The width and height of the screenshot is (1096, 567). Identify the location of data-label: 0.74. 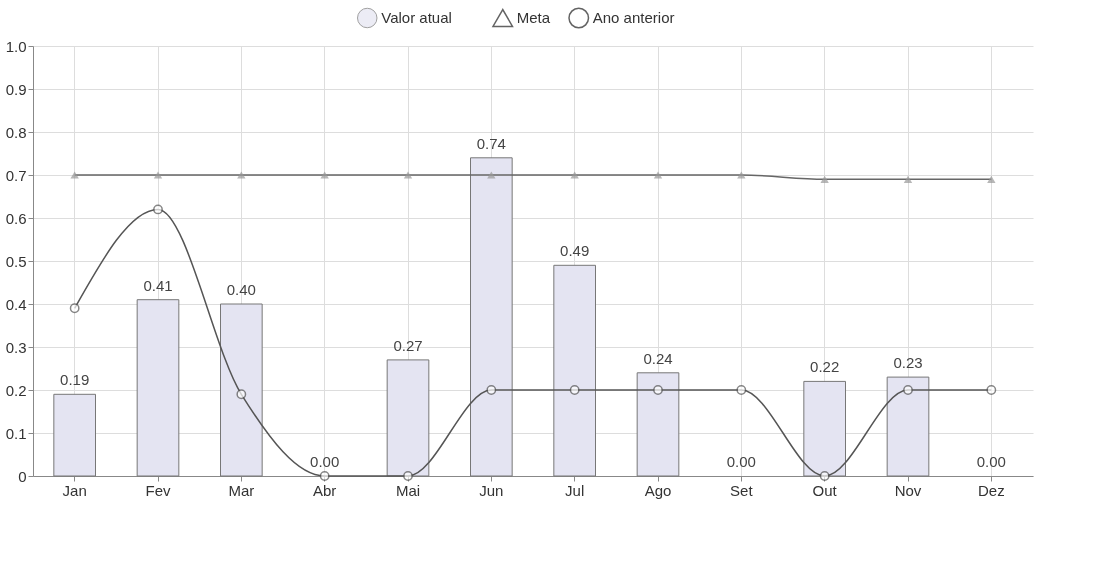
(491, 143).